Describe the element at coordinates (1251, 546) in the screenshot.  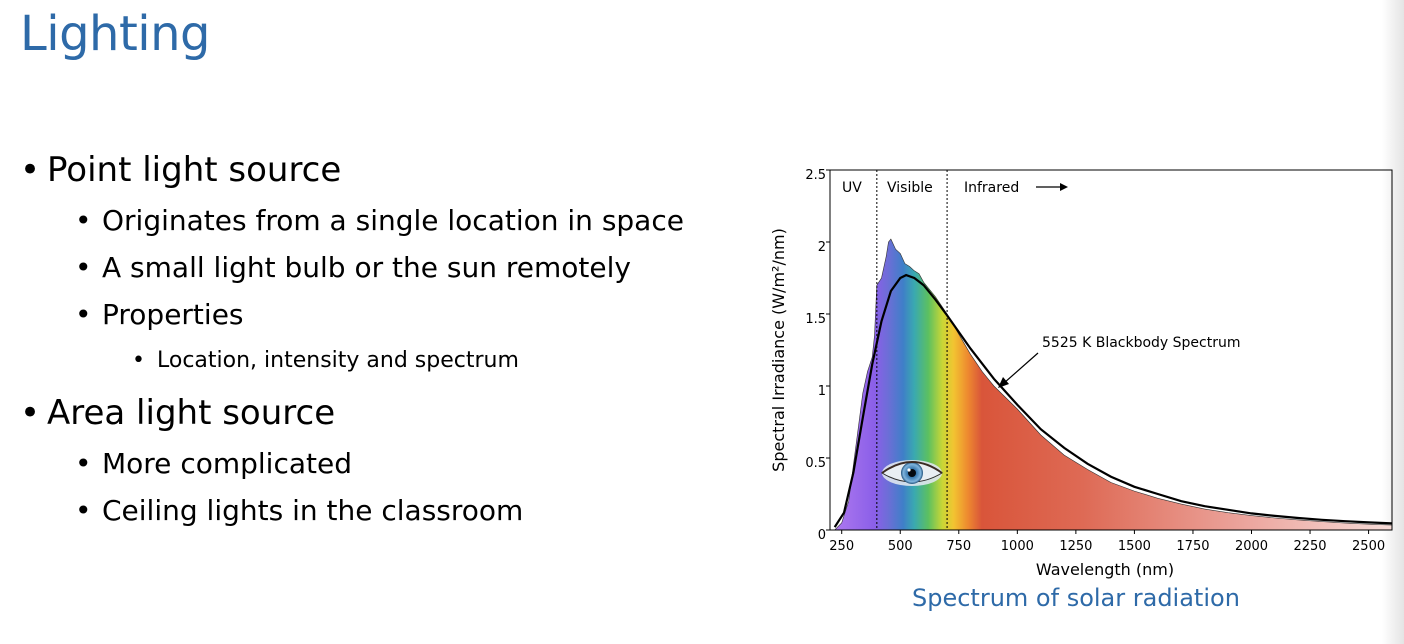
I see `x-tick-label: 2000` at that location.